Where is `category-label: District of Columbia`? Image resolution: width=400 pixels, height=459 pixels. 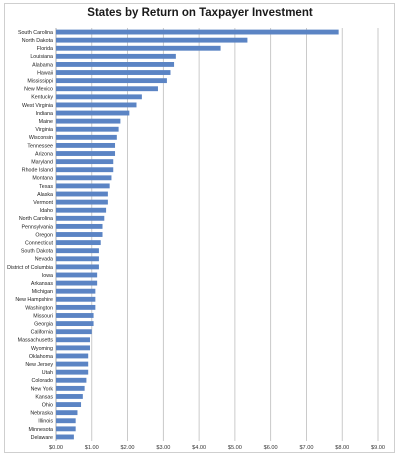
category-label: District of Columbia is located at coordinates (30, 268).